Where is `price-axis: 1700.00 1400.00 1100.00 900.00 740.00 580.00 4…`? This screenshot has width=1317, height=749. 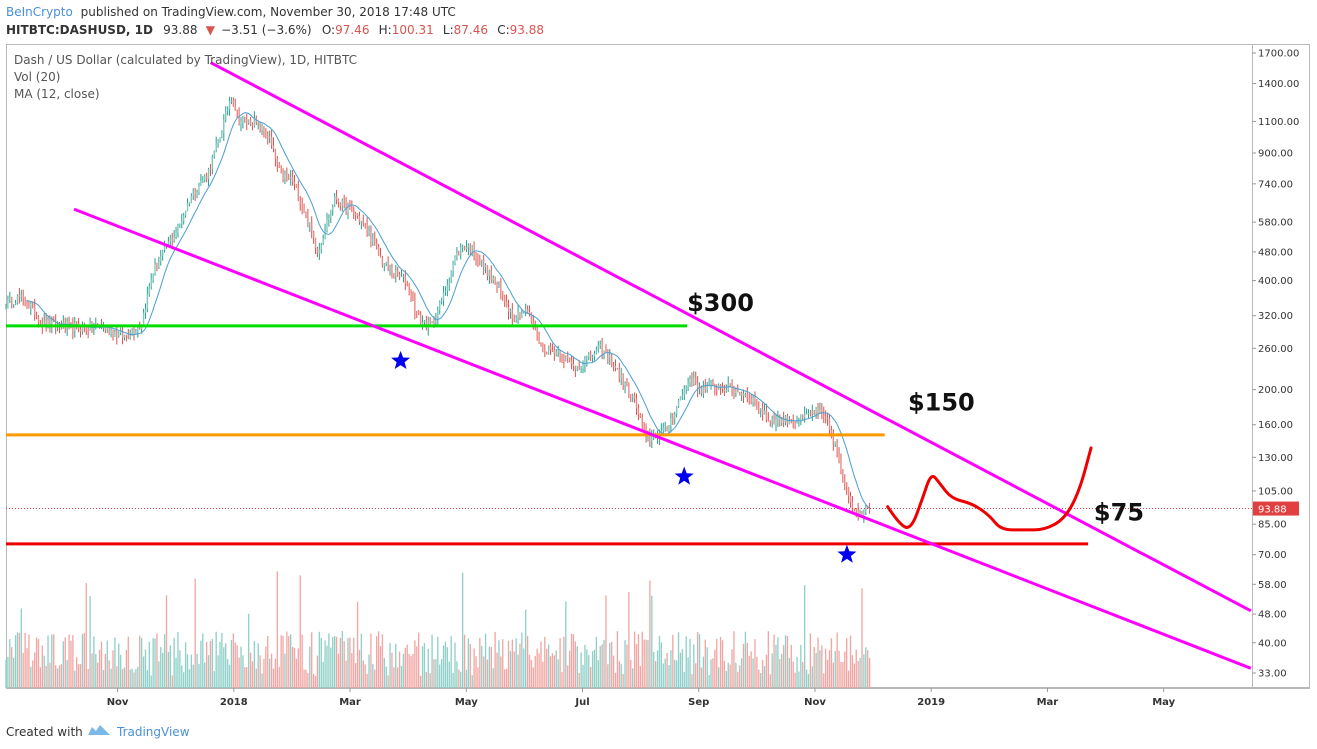 price-axis: 1700.00 1400.00 1100.00 900.00 740.00 580.00 4… is located at coordinates (1275, 364).